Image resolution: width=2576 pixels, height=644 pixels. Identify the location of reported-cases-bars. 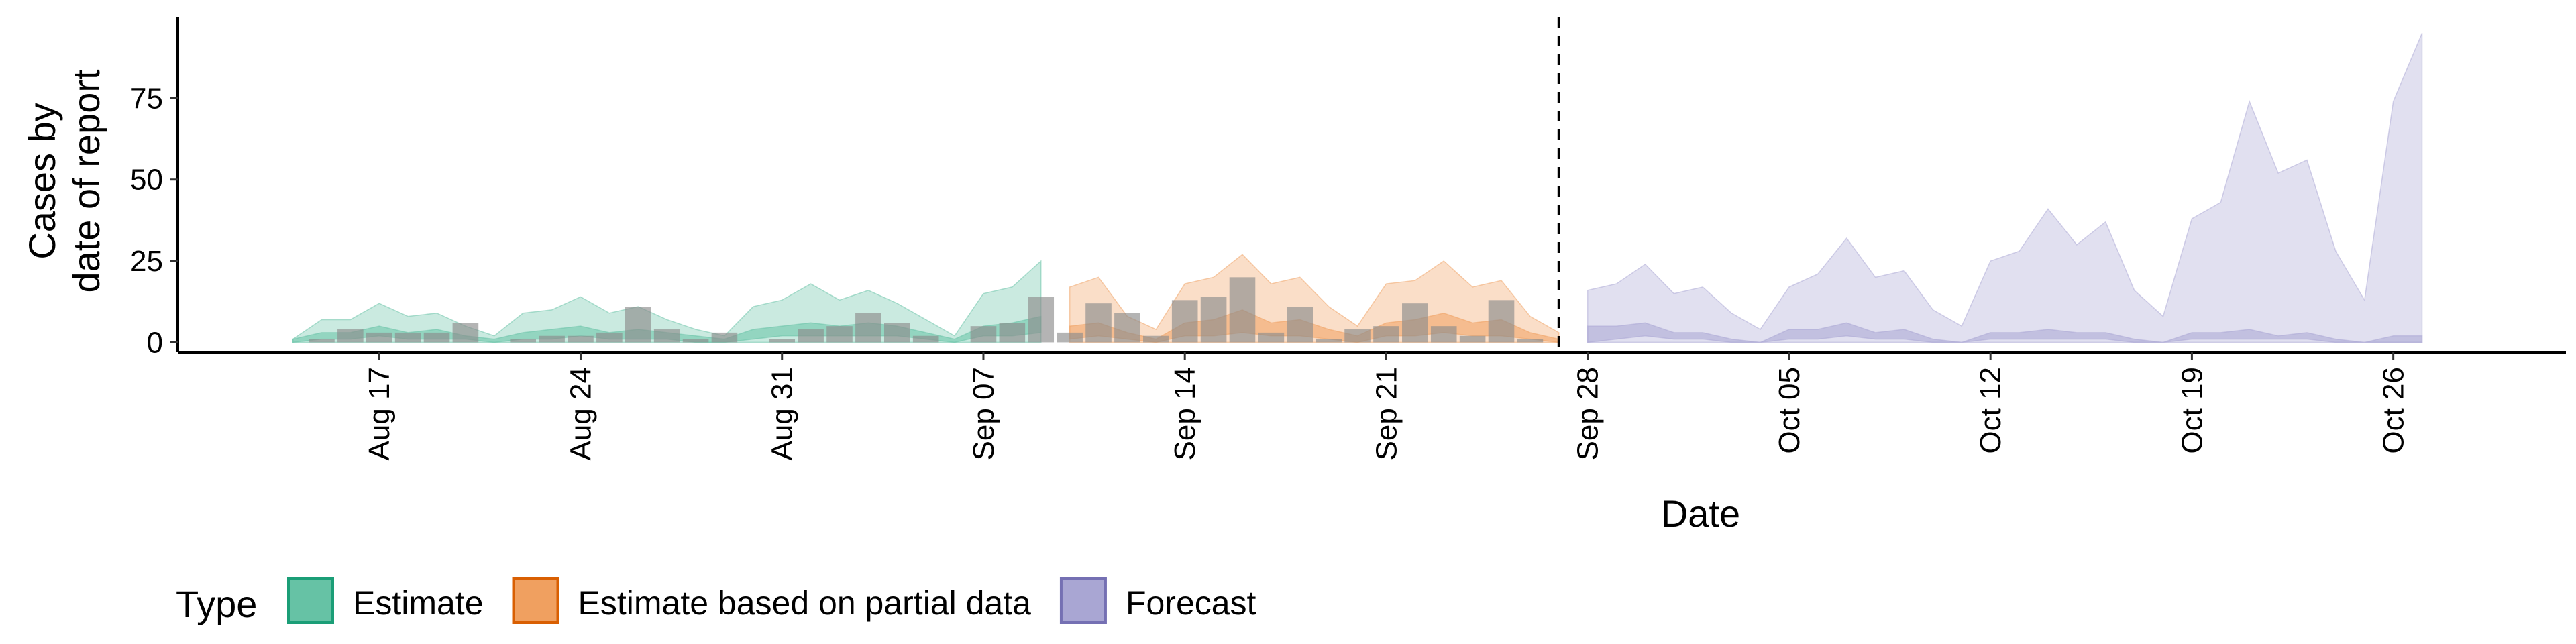
(926, 310).